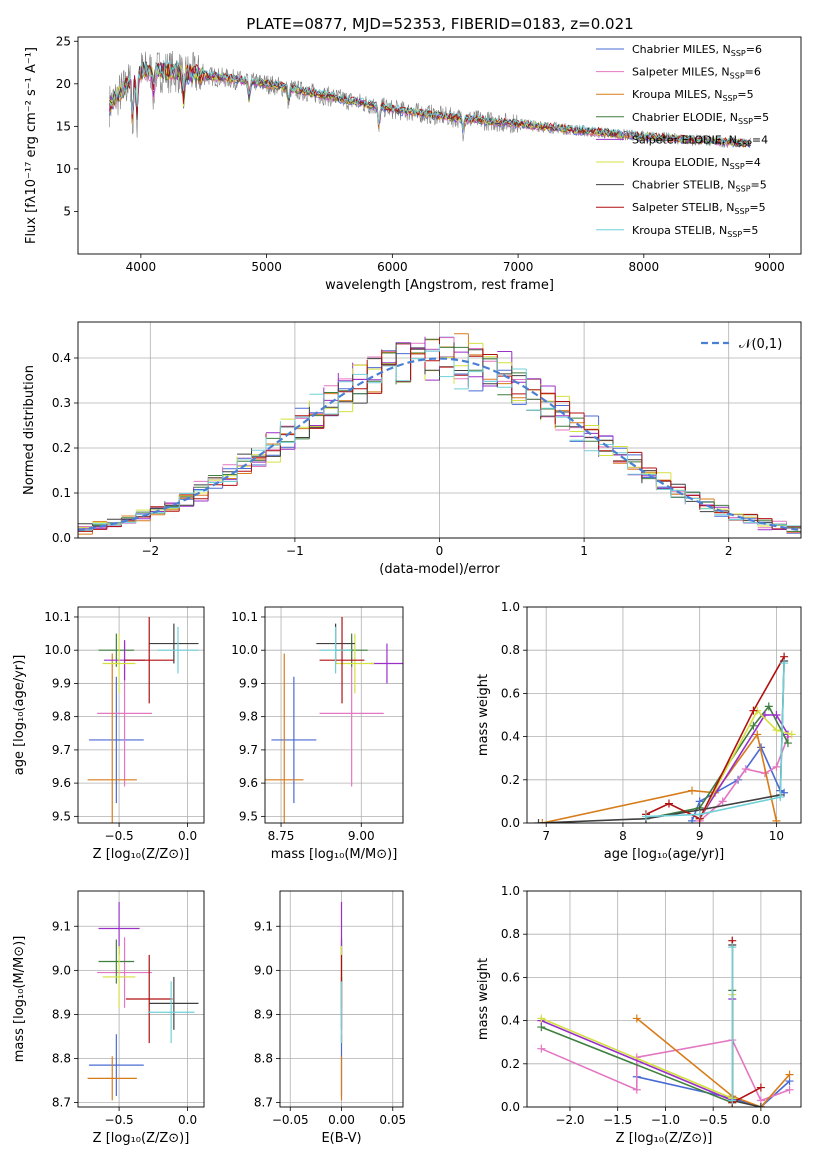  Describe the element at coordinates (29, 430) in the screenshot. I see `y-axis-label: Normed distribution` at that location.